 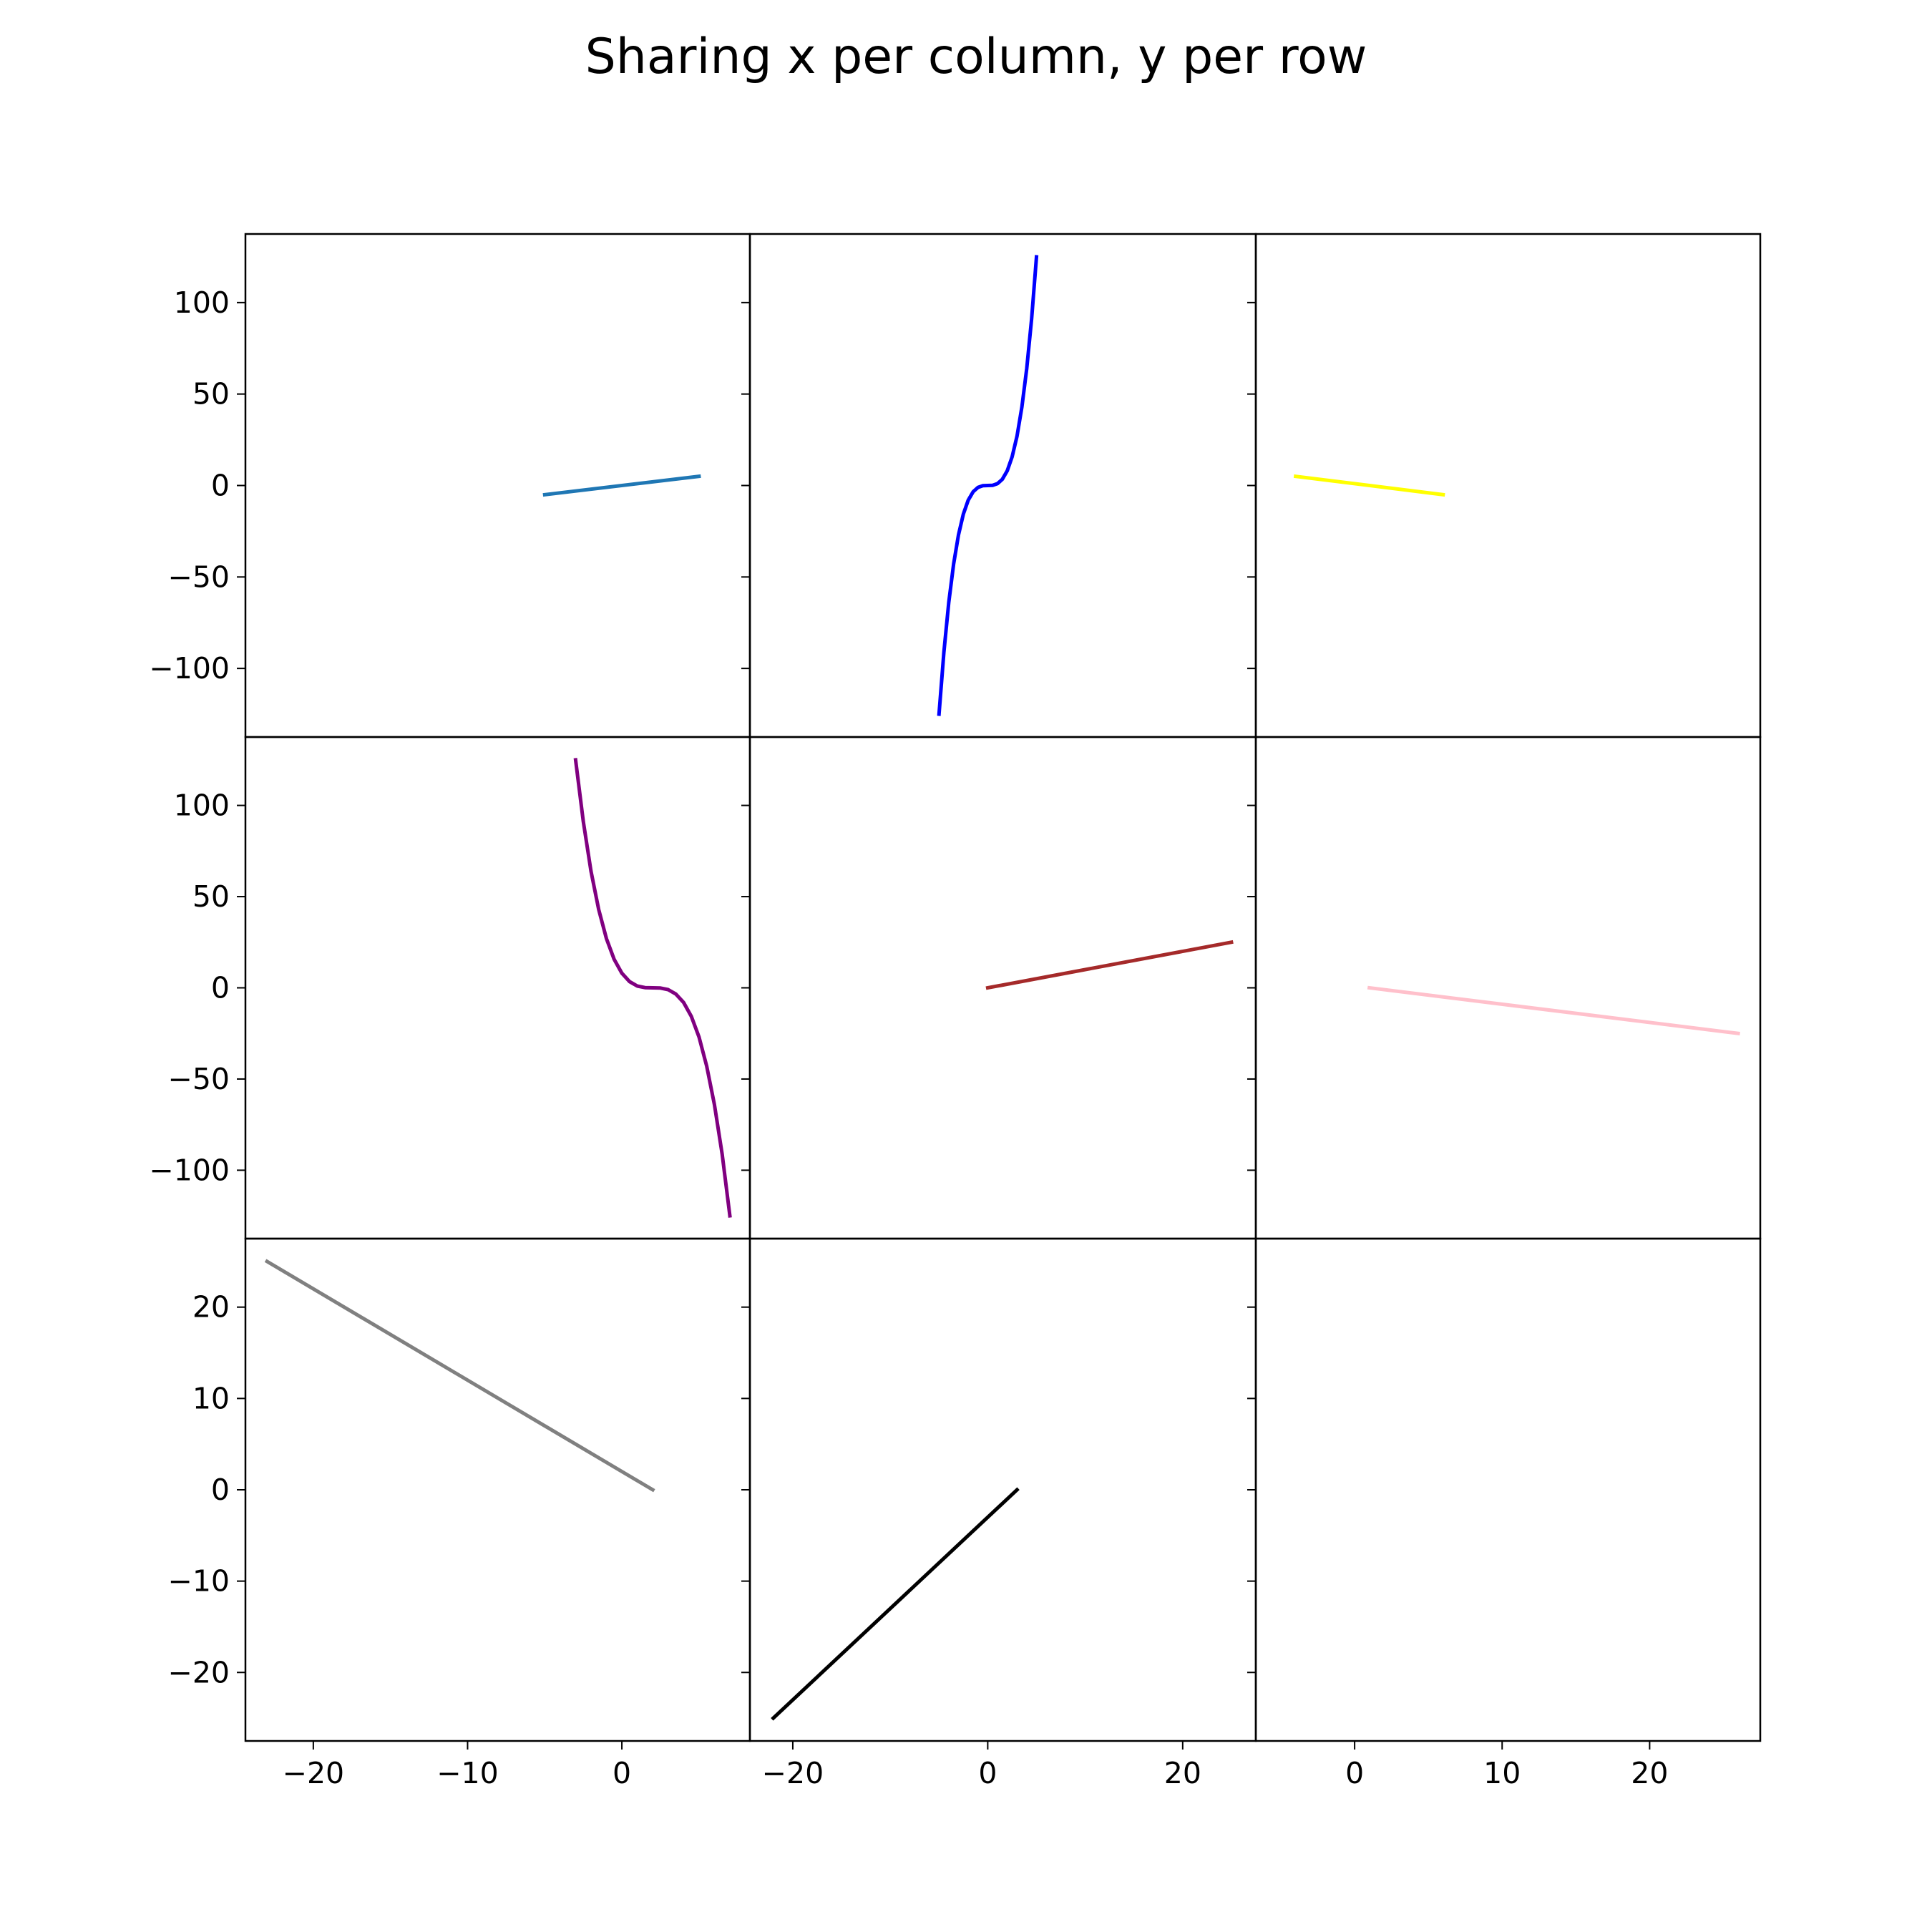 I want to click on x-tick-label: −10, so click(x=467, y=1773).